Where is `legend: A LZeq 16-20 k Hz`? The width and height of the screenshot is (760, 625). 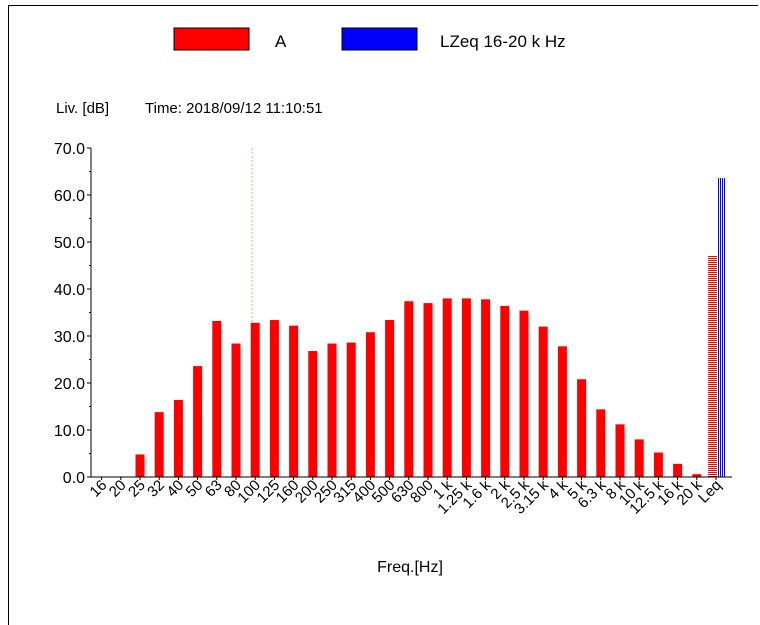
legend: A LZeq 16-20 k Hz is located at coordinates (369, 39).